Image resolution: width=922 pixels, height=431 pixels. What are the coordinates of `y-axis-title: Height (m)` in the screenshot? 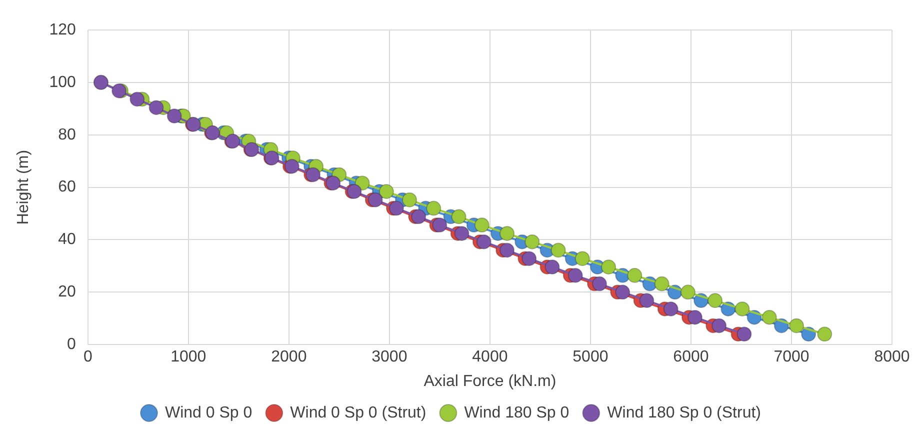 It's located at (23, 187).